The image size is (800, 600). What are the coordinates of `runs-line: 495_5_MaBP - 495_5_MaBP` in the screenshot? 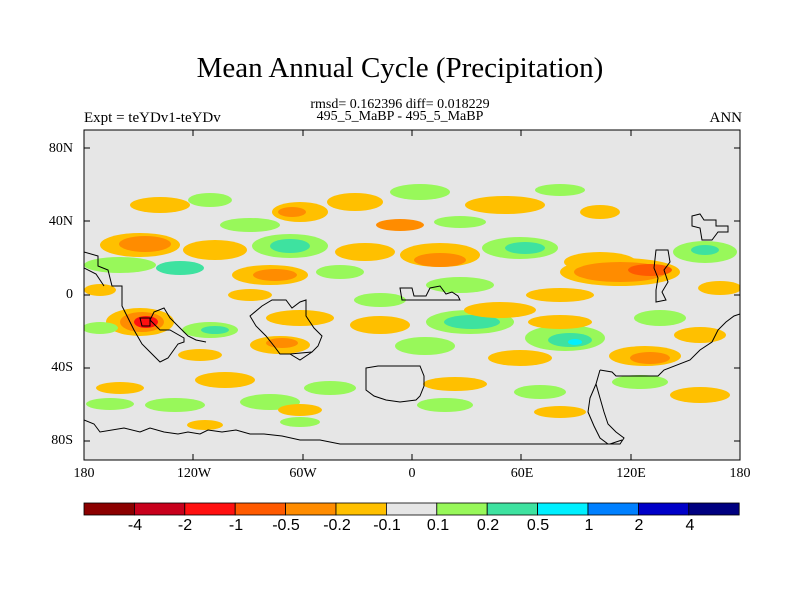 It's located at (400, 116).